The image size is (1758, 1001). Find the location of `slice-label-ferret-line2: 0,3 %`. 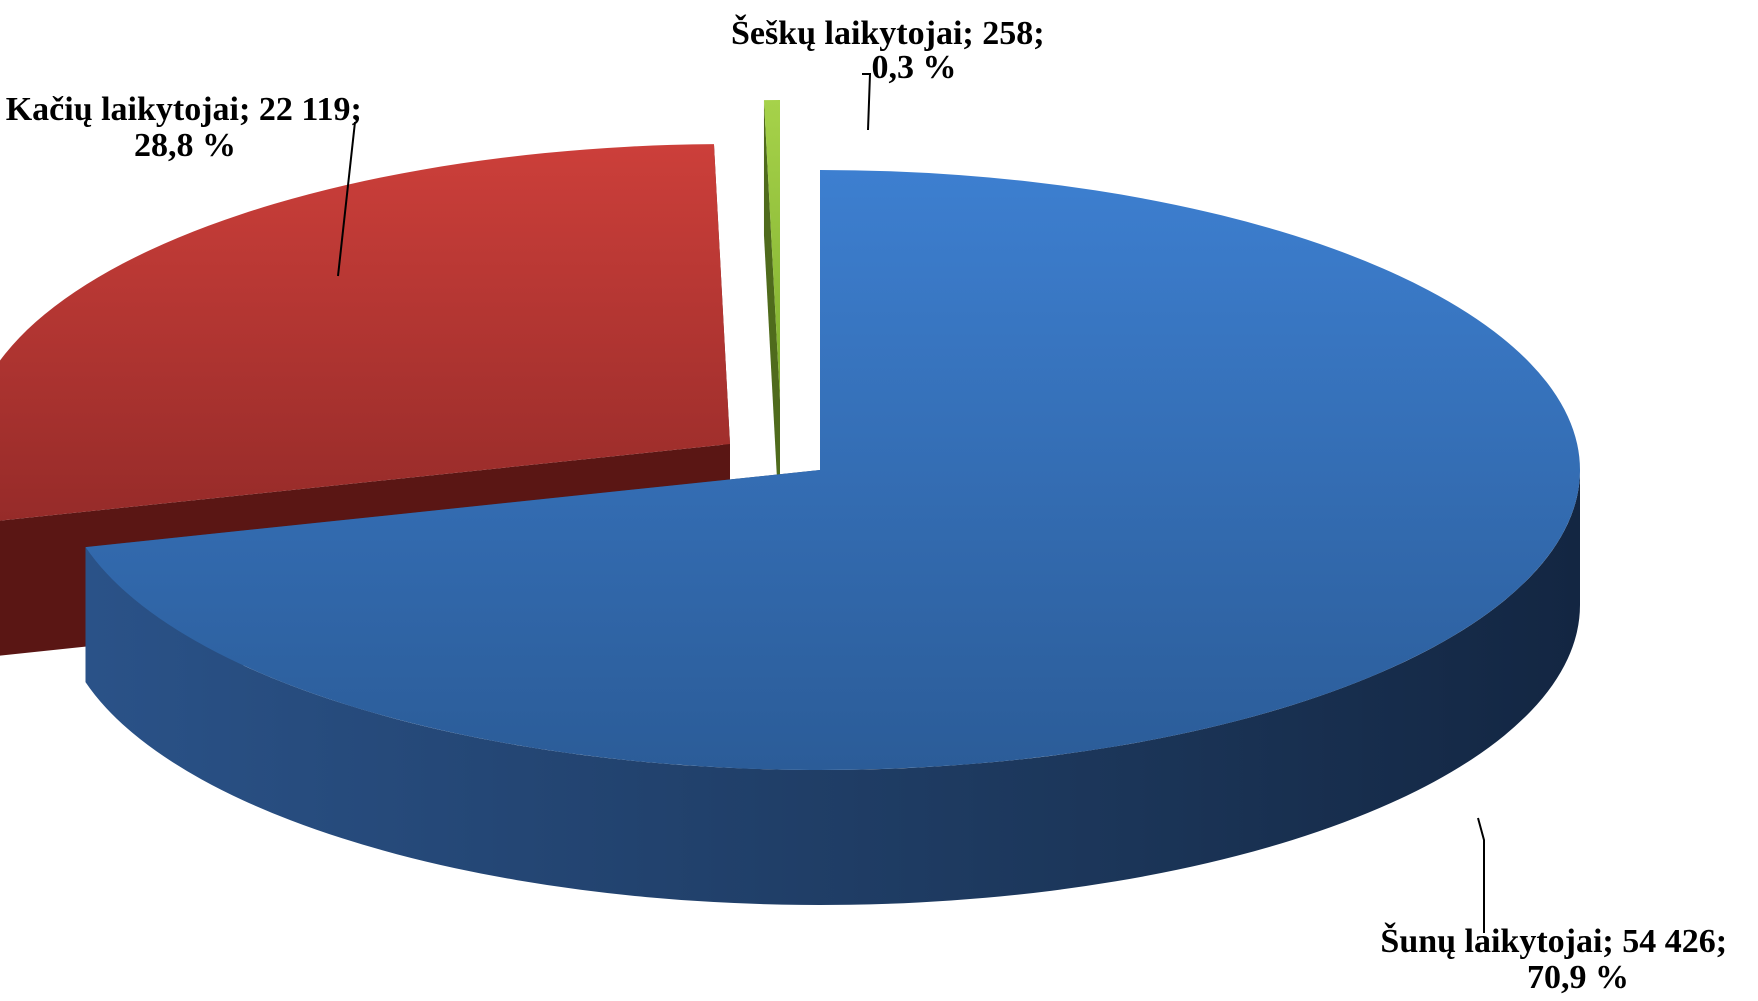

slice-label-ferret-line2: 0,3 % is located at coordinates (914, 67).